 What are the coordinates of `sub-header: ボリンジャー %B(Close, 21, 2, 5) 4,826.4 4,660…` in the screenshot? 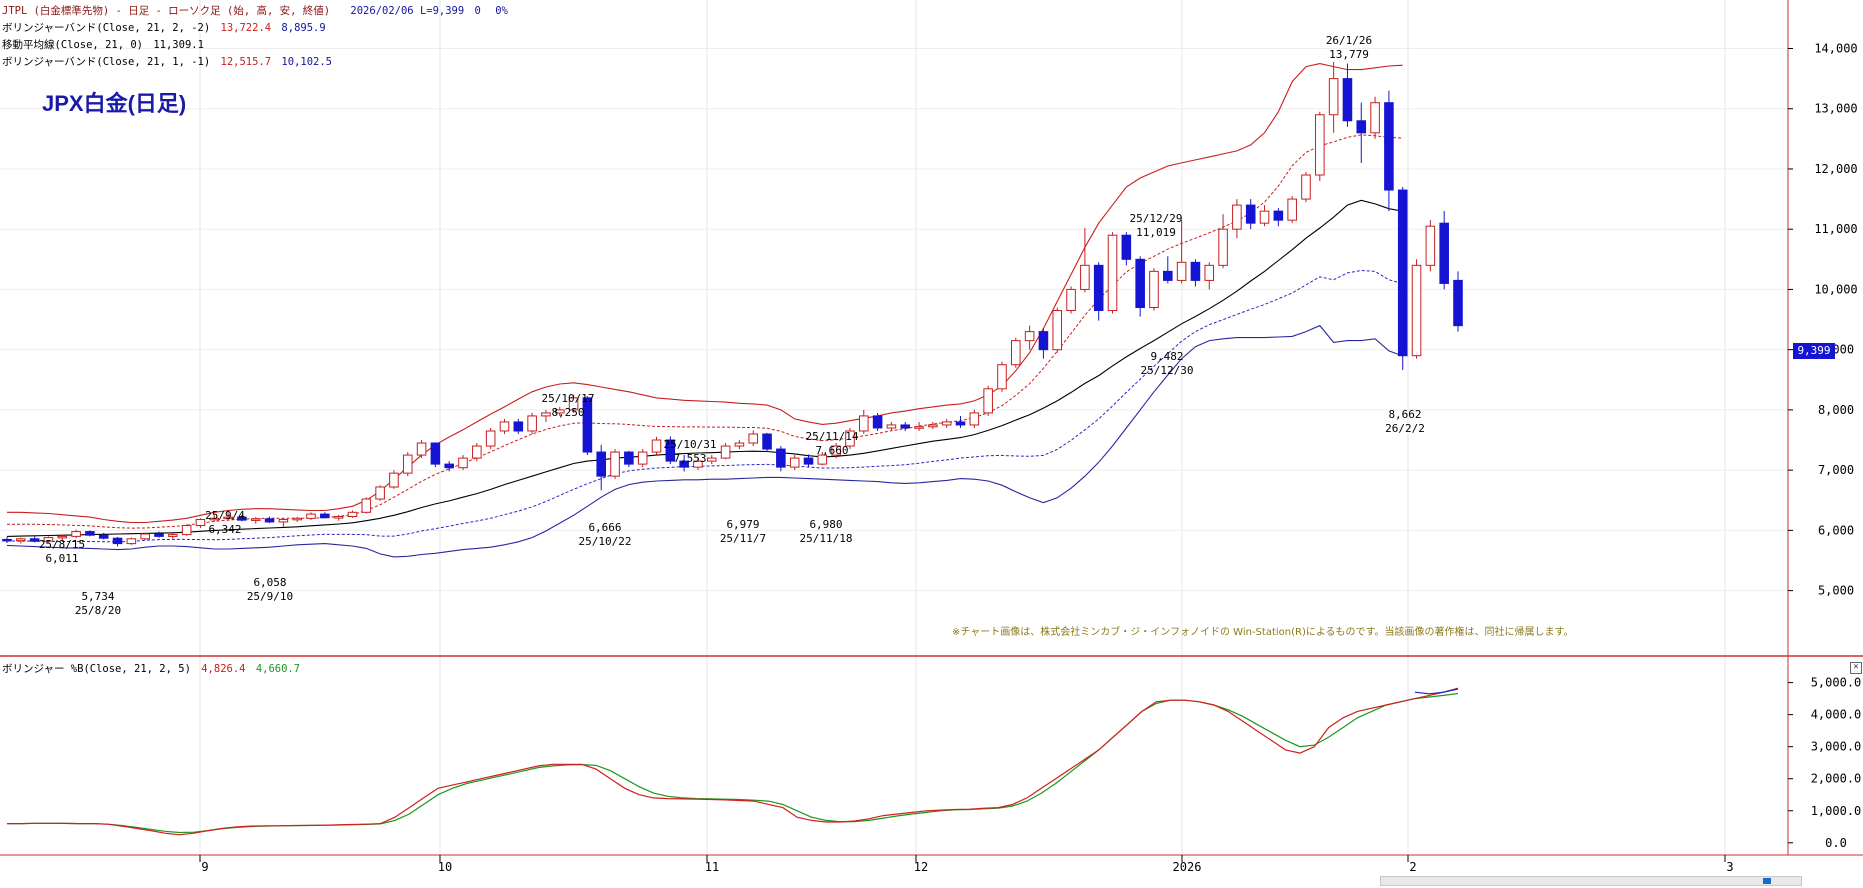 It's located at (151, 668).